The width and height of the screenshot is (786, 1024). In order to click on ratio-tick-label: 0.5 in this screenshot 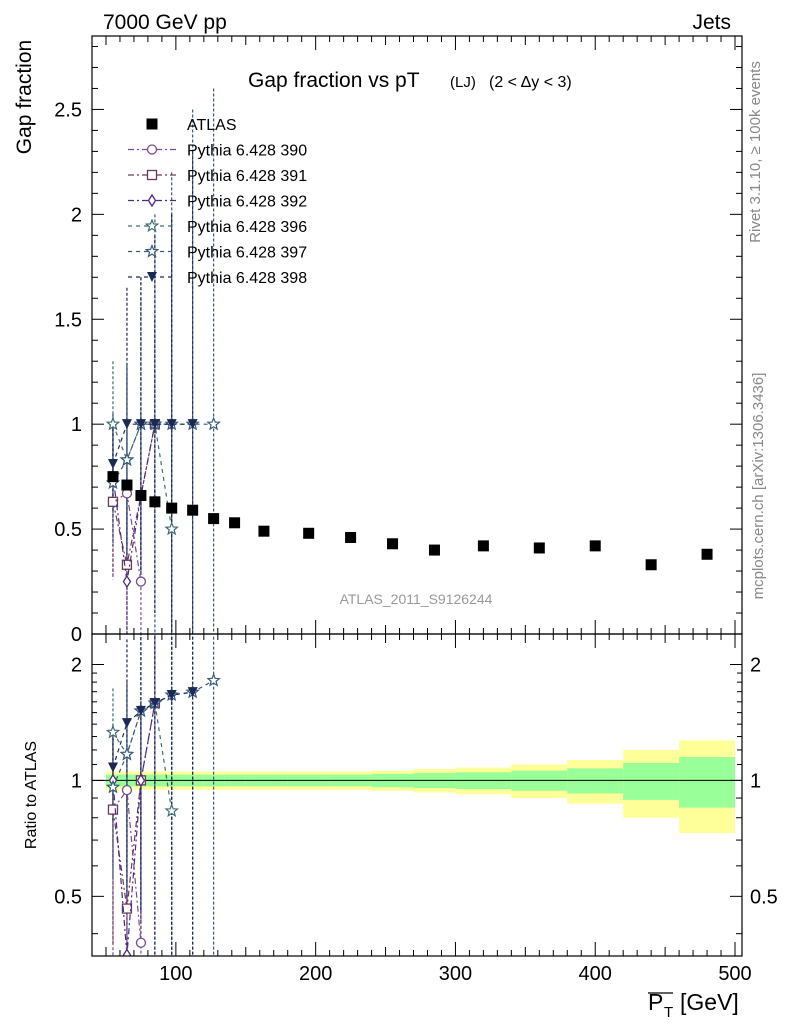, I will do `click(68, 897)`.